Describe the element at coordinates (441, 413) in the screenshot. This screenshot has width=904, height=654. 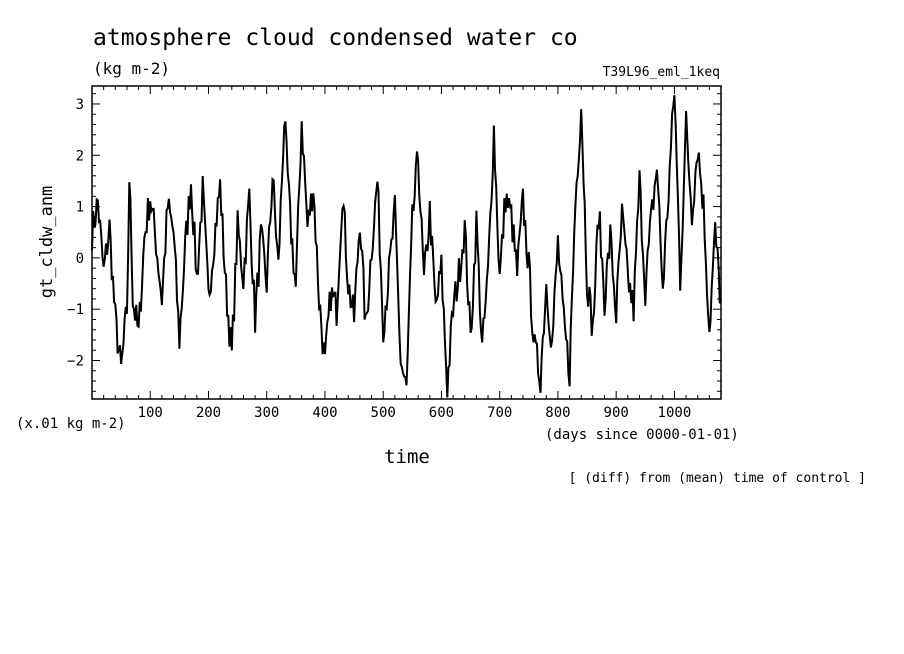
I see `x-tick-label: 600` at that location.